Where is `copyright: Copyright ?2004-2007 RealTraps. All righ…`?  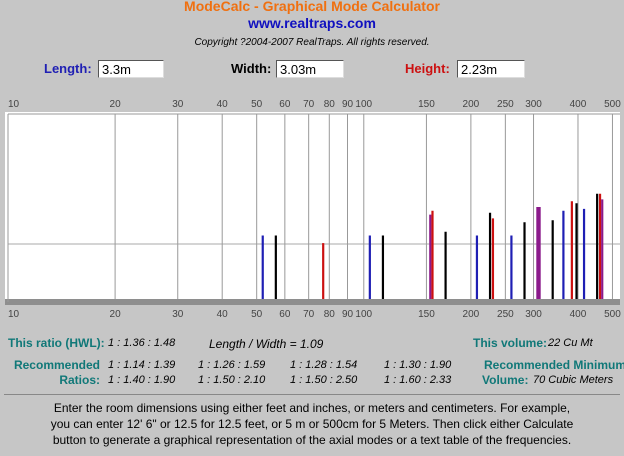 copyright: Copyright ?2004-2007 RealTraps. All righ… is located at coordinates (312, 42).